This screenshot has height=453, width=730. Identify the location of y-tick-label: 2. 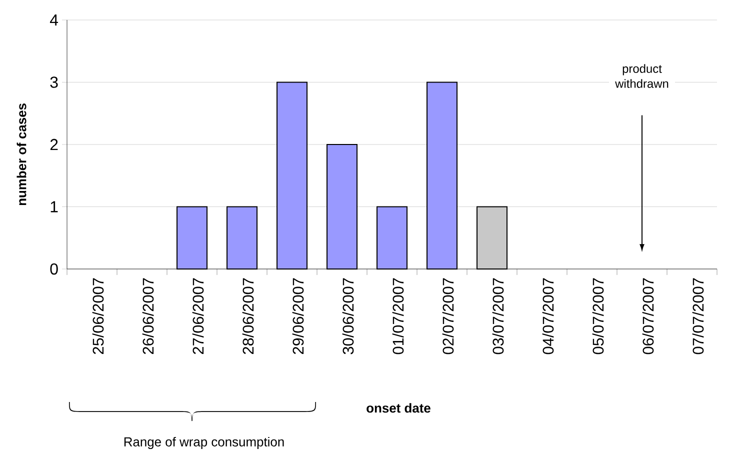
(54, 144).